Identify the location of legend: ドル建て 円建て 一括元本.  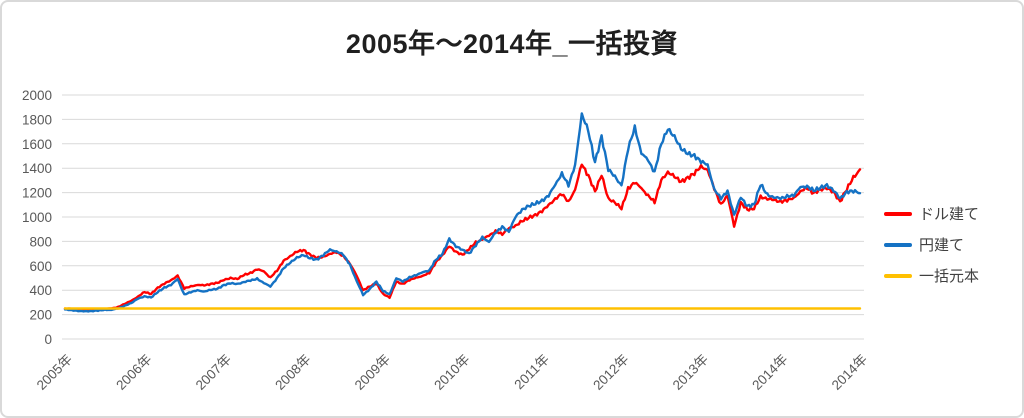
(952, 244).